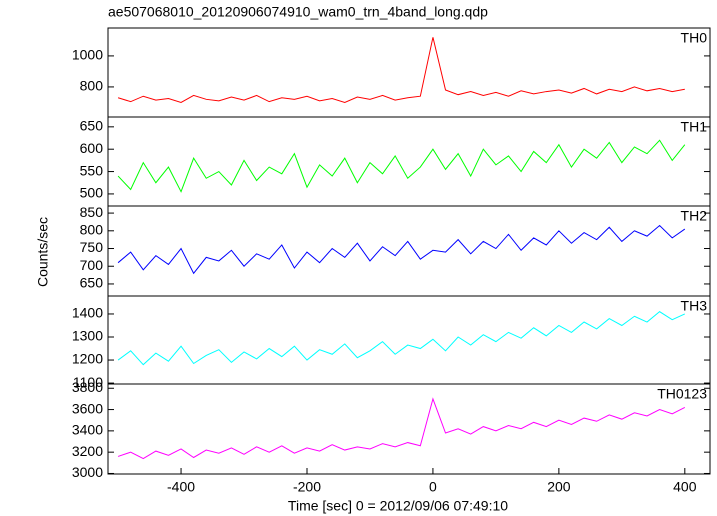 This screenshot has width=717, height=516. I want to click on x-tick-label: -400, so click(181, 487).